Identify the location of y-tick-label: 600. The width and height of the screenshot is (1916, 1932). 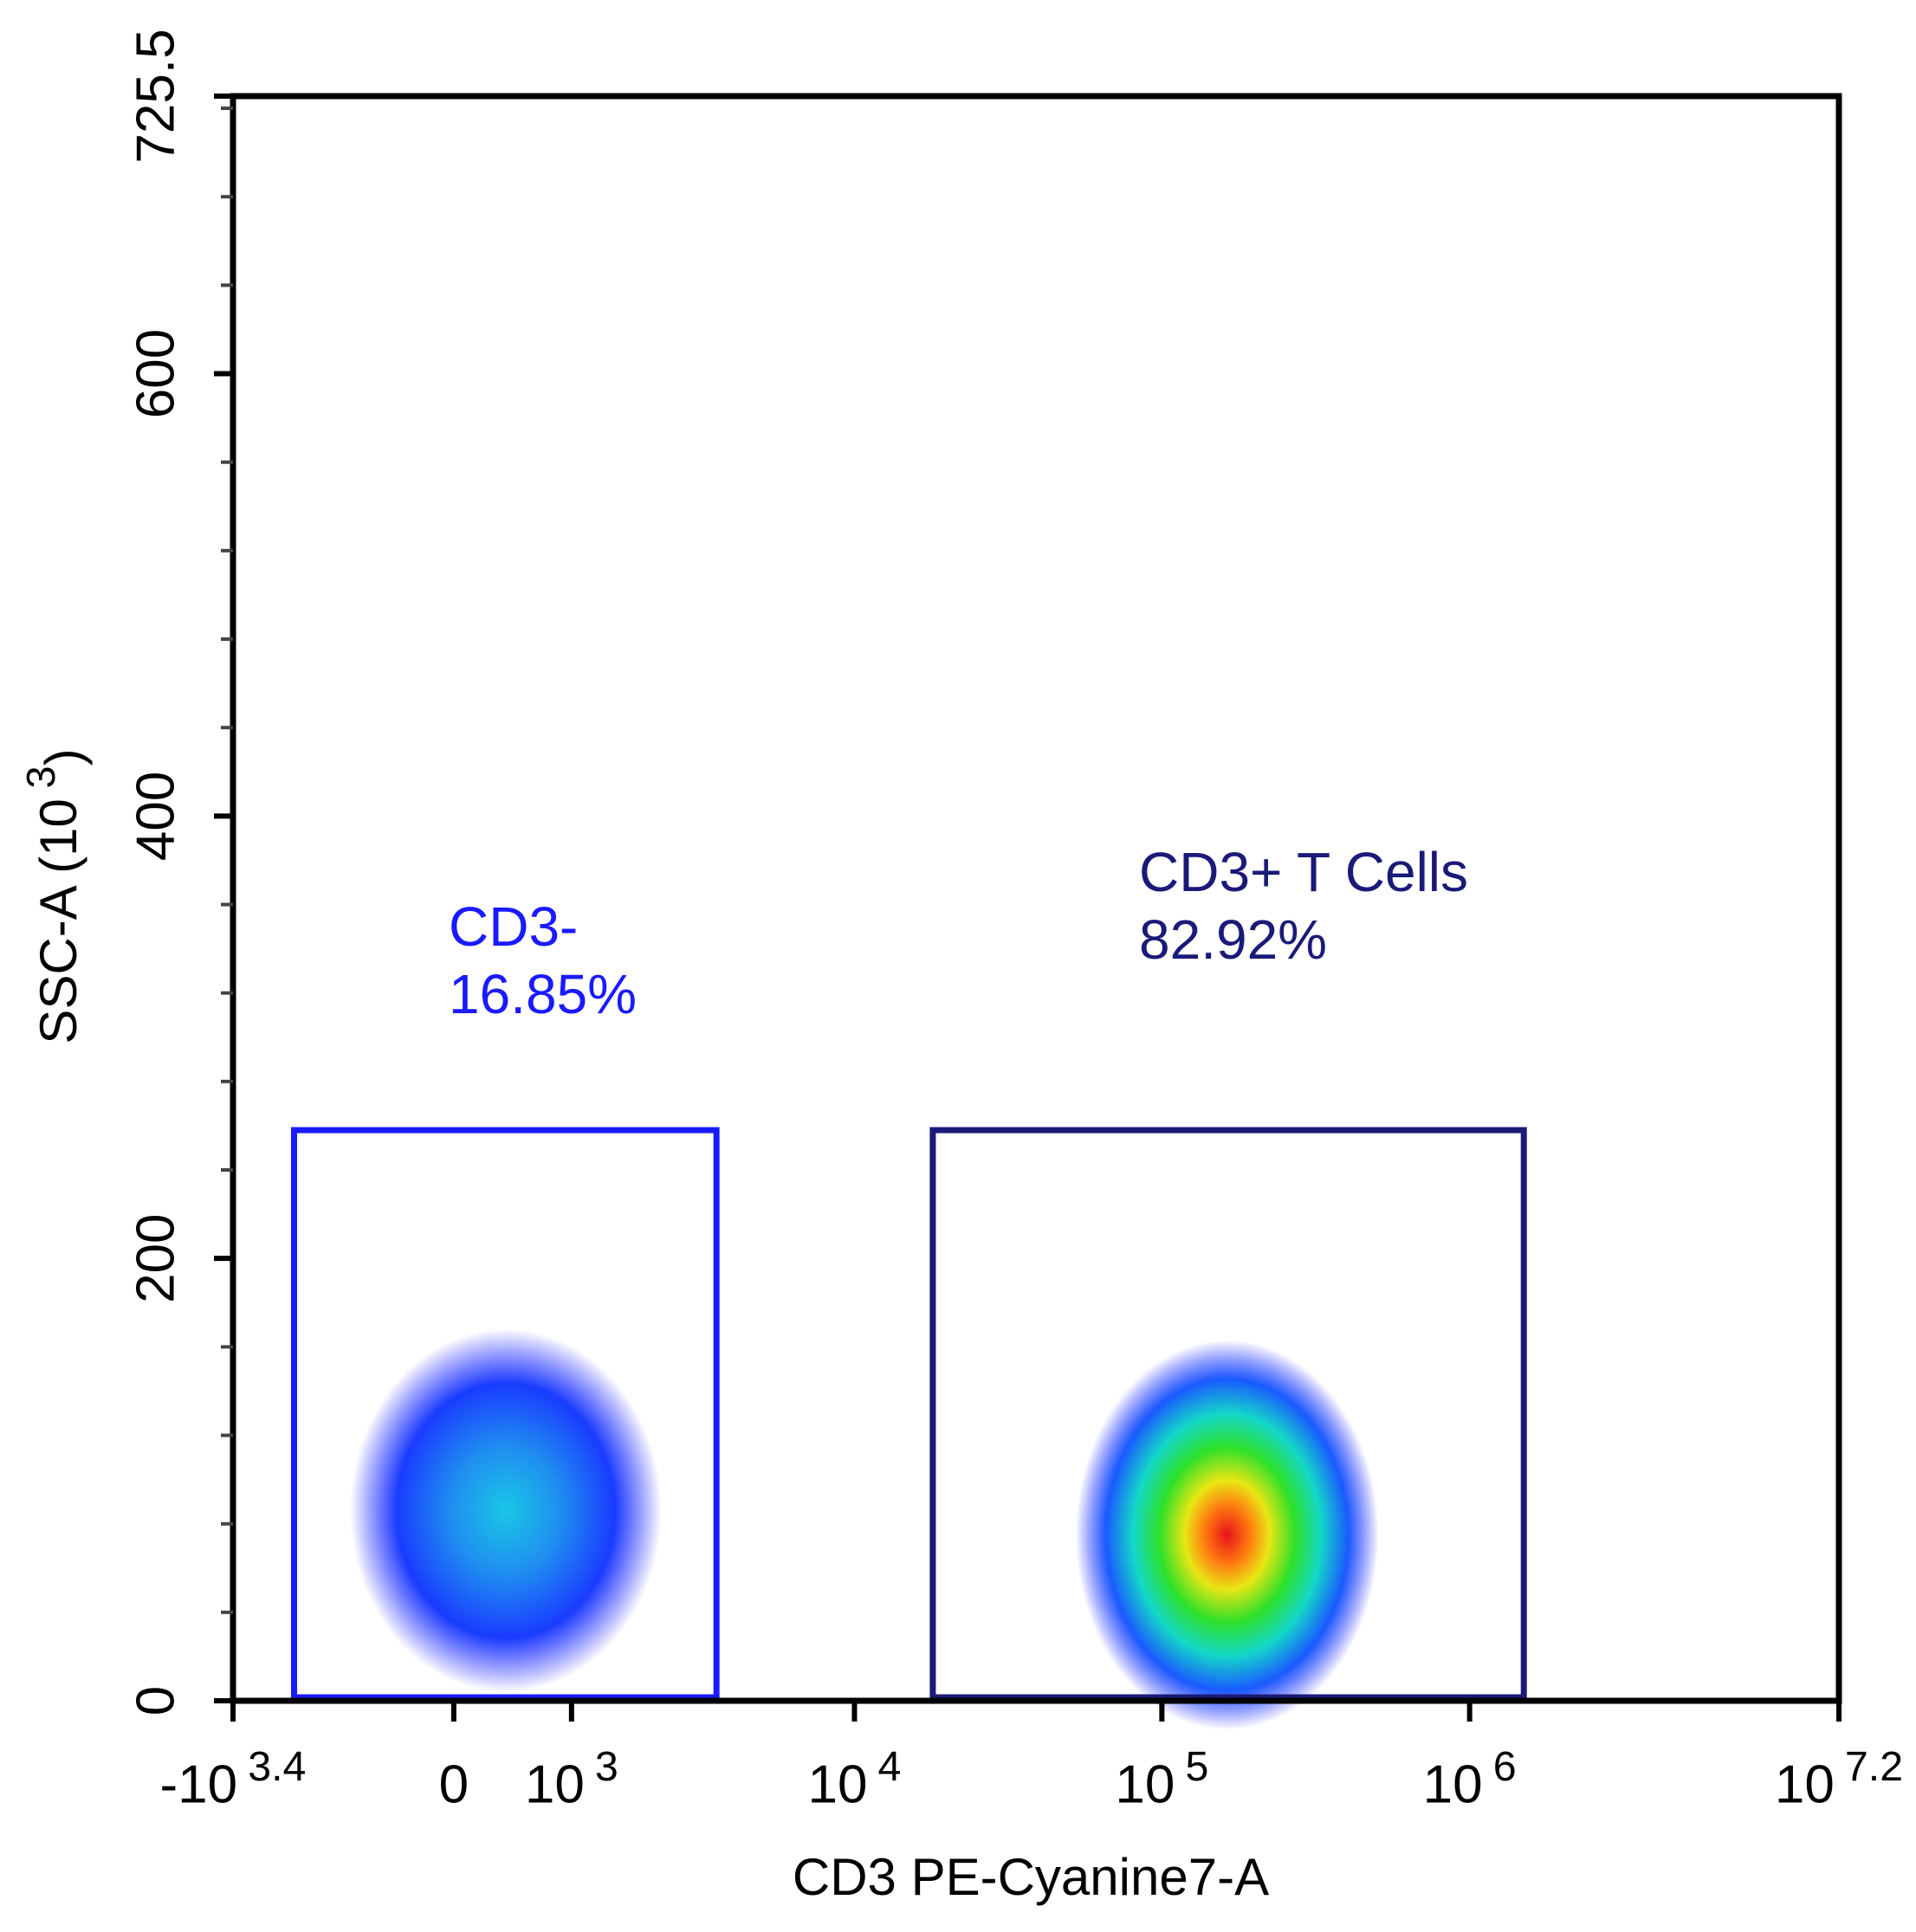
(156, 373).